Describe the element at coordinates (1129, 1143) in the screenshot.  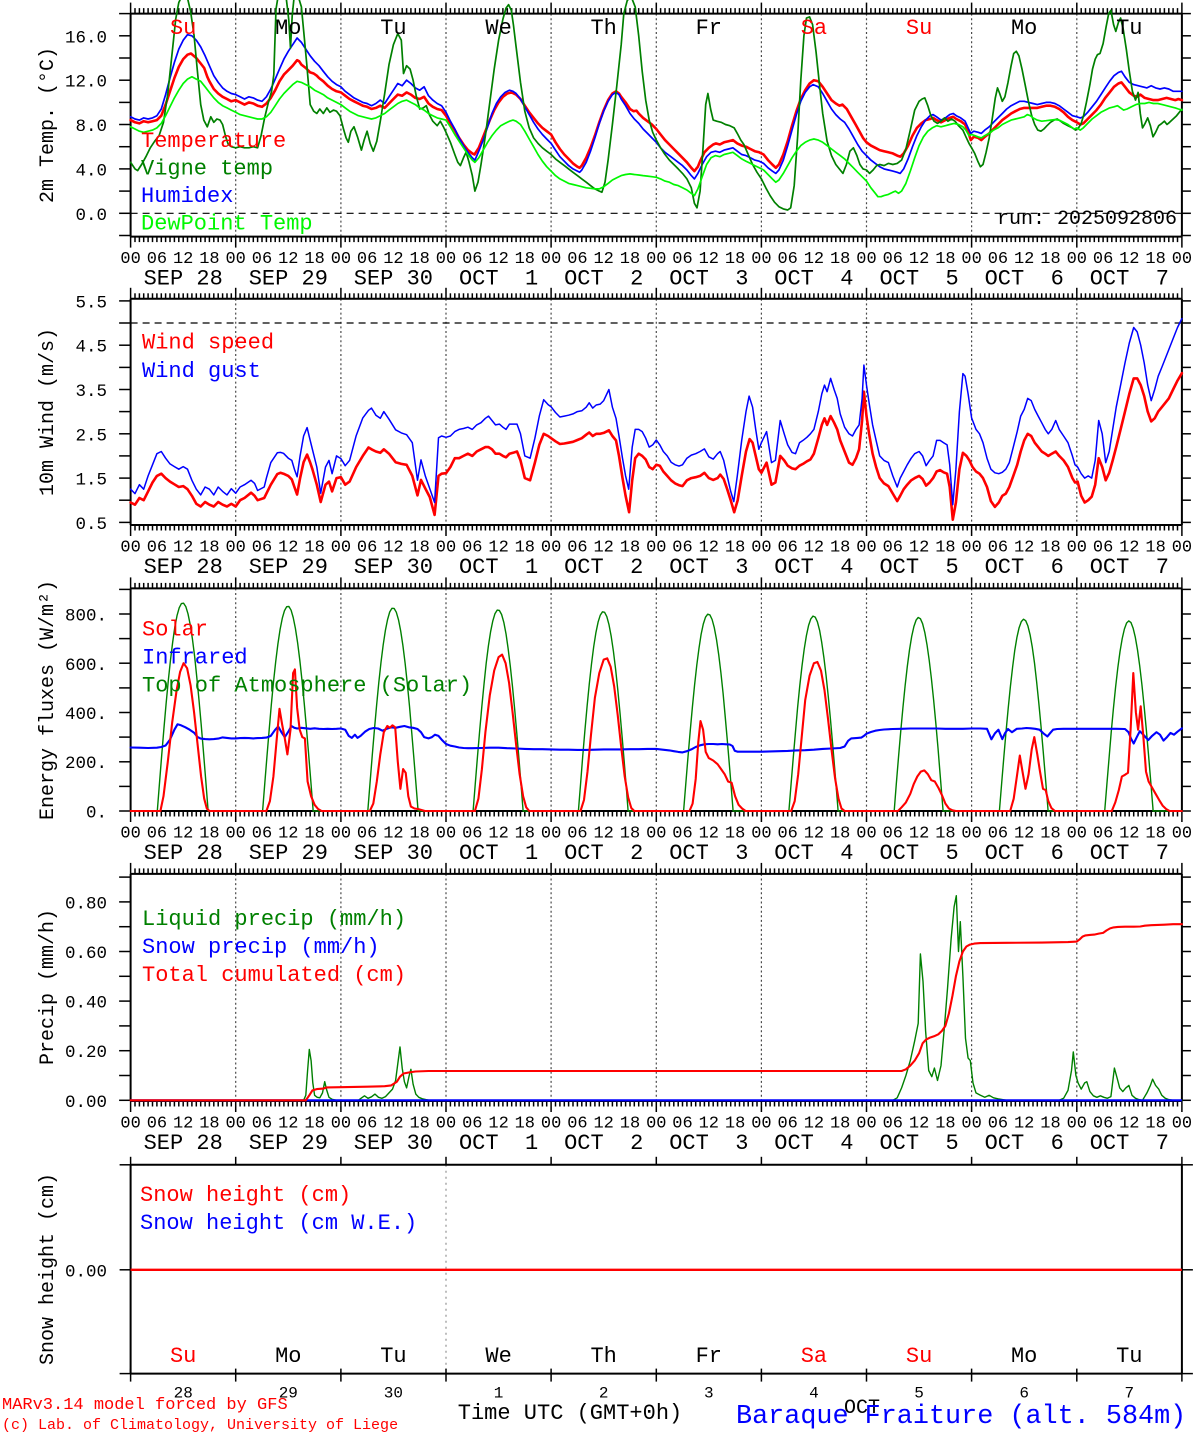
I see `svg-text: OCT 7` at that location.